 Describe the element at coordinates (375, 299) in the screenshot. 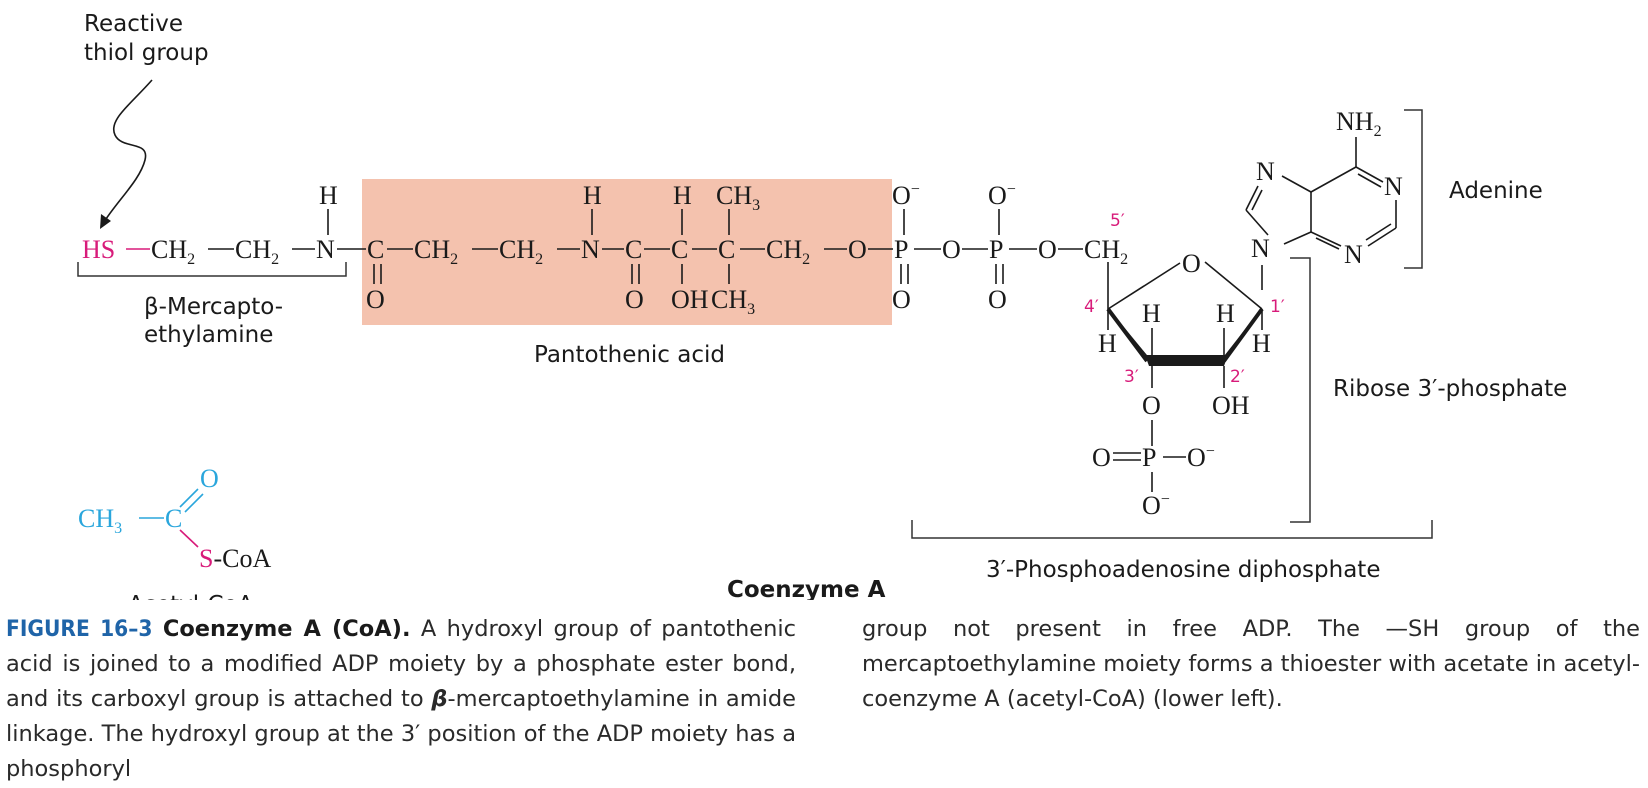

I see `carbonyl-oxygen-1: O` at that location.